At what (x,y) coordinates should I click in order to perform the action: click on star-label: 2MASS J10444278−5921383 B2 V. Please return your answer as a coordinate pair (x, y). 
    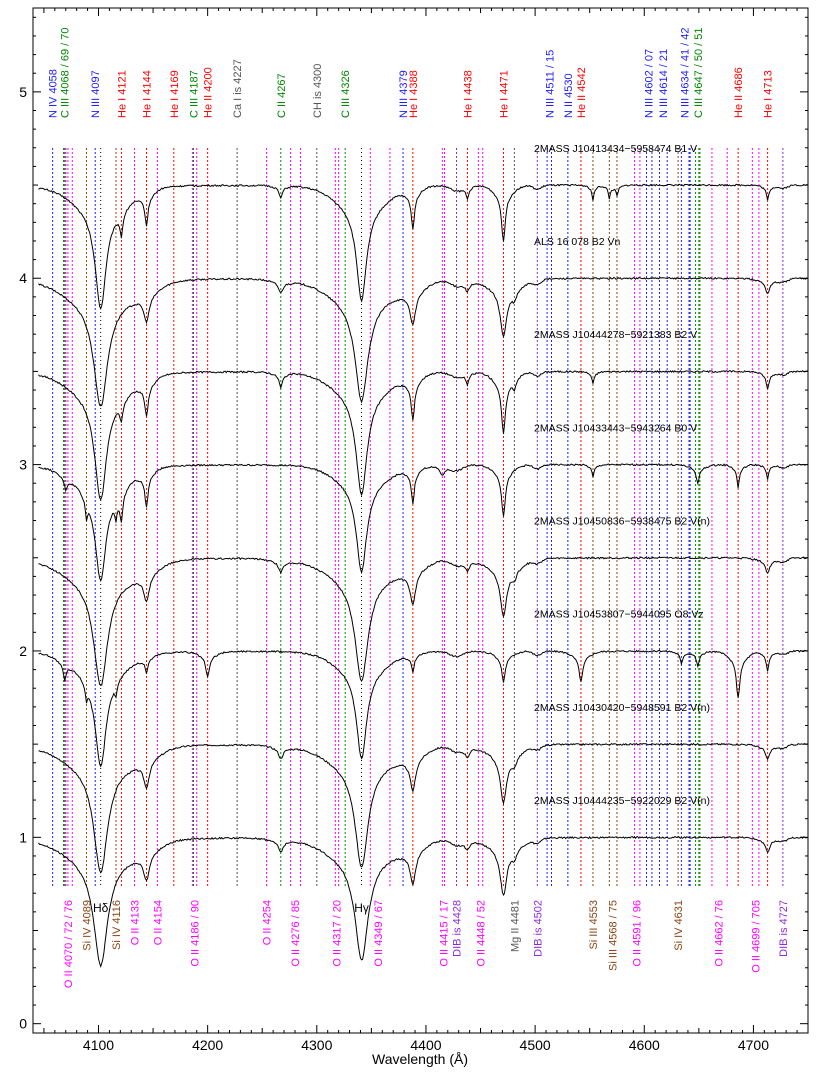
    Looking at the image, I should click on (615, 335).